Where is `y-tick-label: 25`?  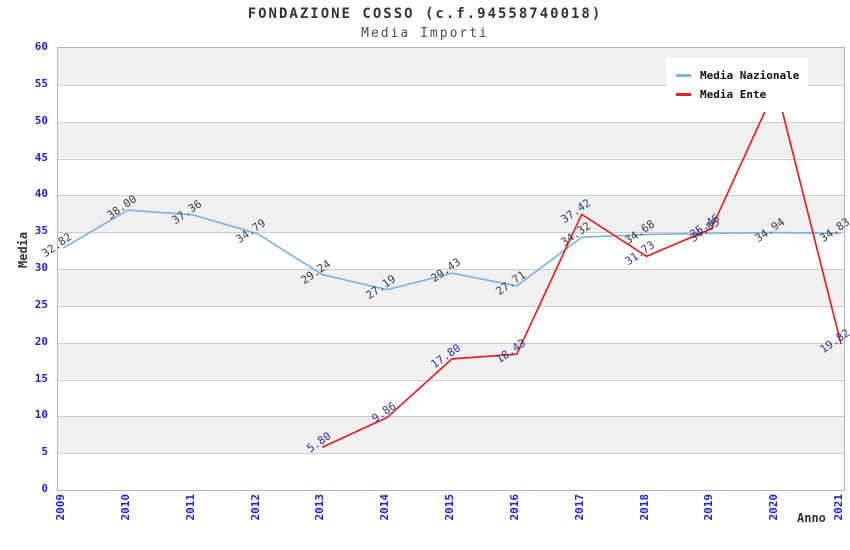
y-tick-label: 25 is located at coordinates (41, 304).